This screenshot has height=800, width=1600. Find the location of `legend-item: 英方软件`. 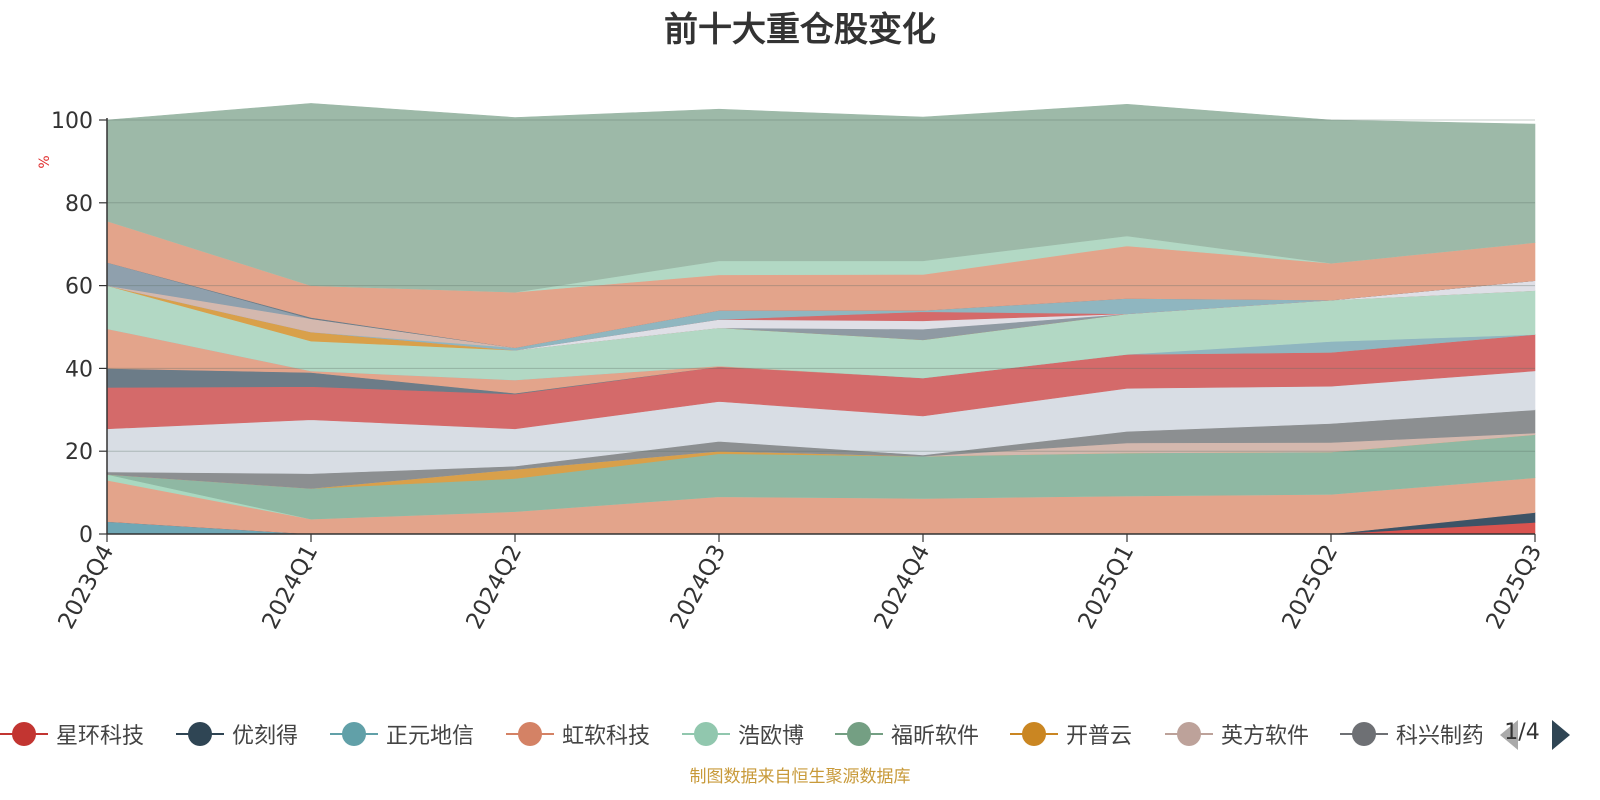

legend-item: 英方软件 is located at coordinates (1237, 734).